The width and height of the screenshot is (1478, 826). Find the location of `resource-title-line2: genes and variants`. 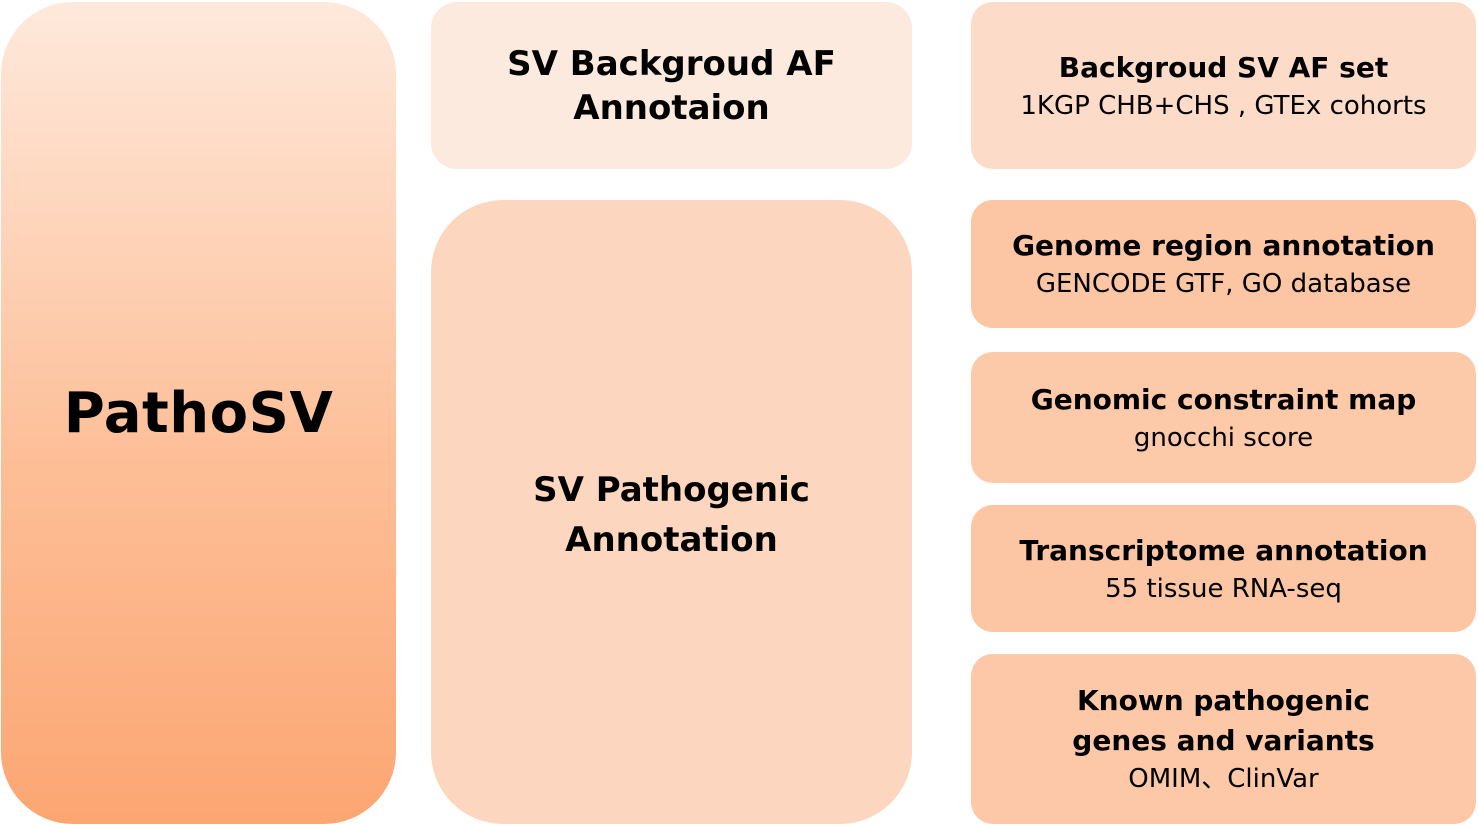

resource-title-line2: genes and variants is located at coordinates (1223, 740).